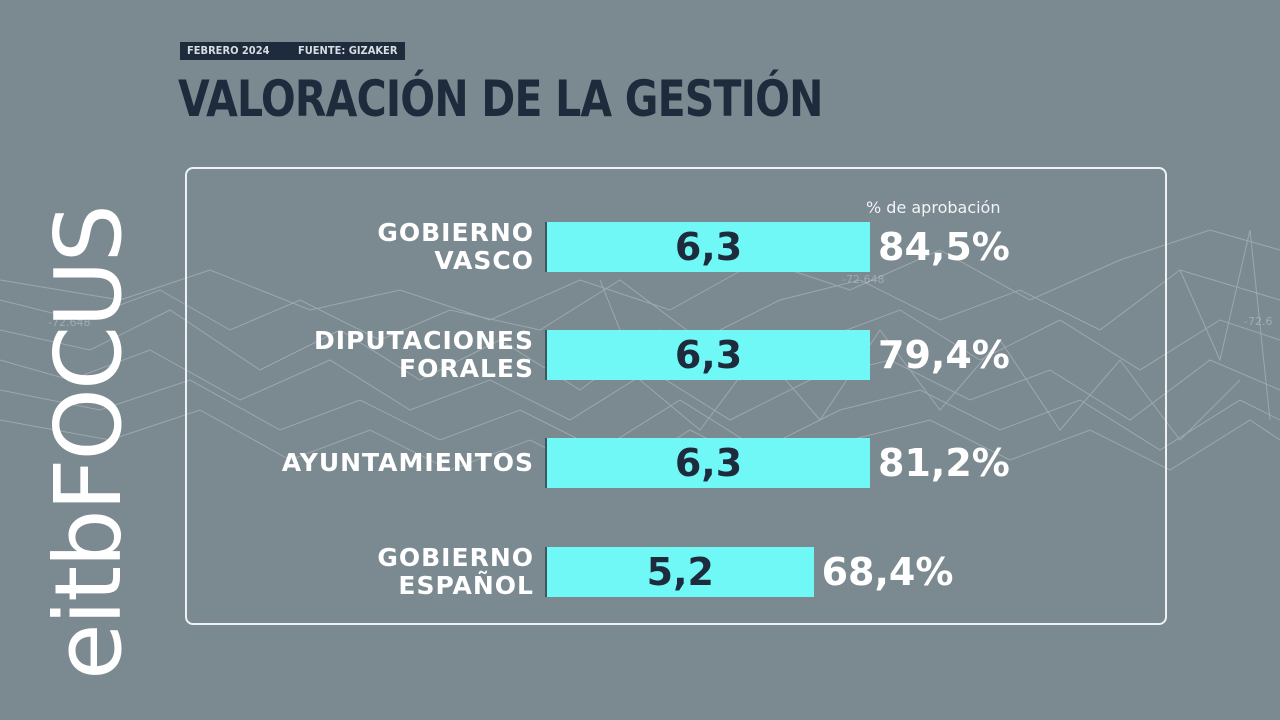 This screenshot has height=720, width=1280. I want to click on source-label: FUENTE: GIZAKER, so click(348, 50).